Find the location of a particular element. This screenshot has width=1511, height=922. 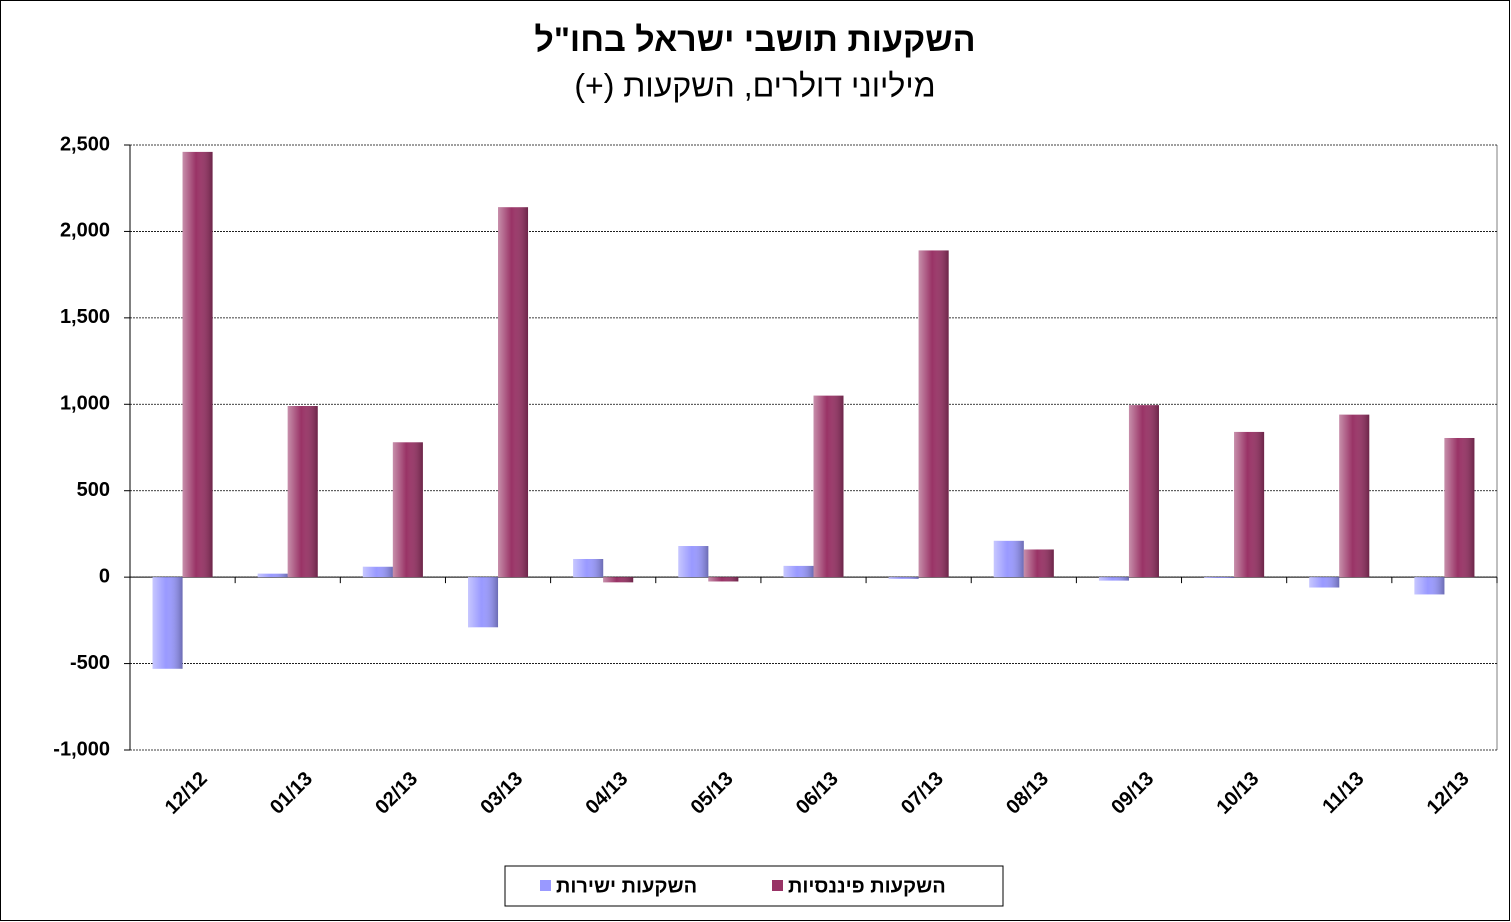

y-tick-label: 0 is located at coordinates (104, 576).